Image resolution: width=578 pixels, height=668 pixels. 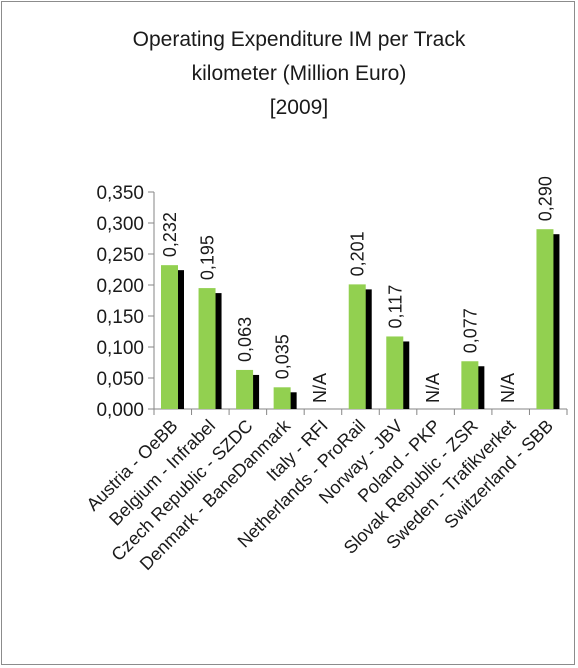 I want to click on chart-title-line: kilometer (Million Euro), so click(x=299, y=73).